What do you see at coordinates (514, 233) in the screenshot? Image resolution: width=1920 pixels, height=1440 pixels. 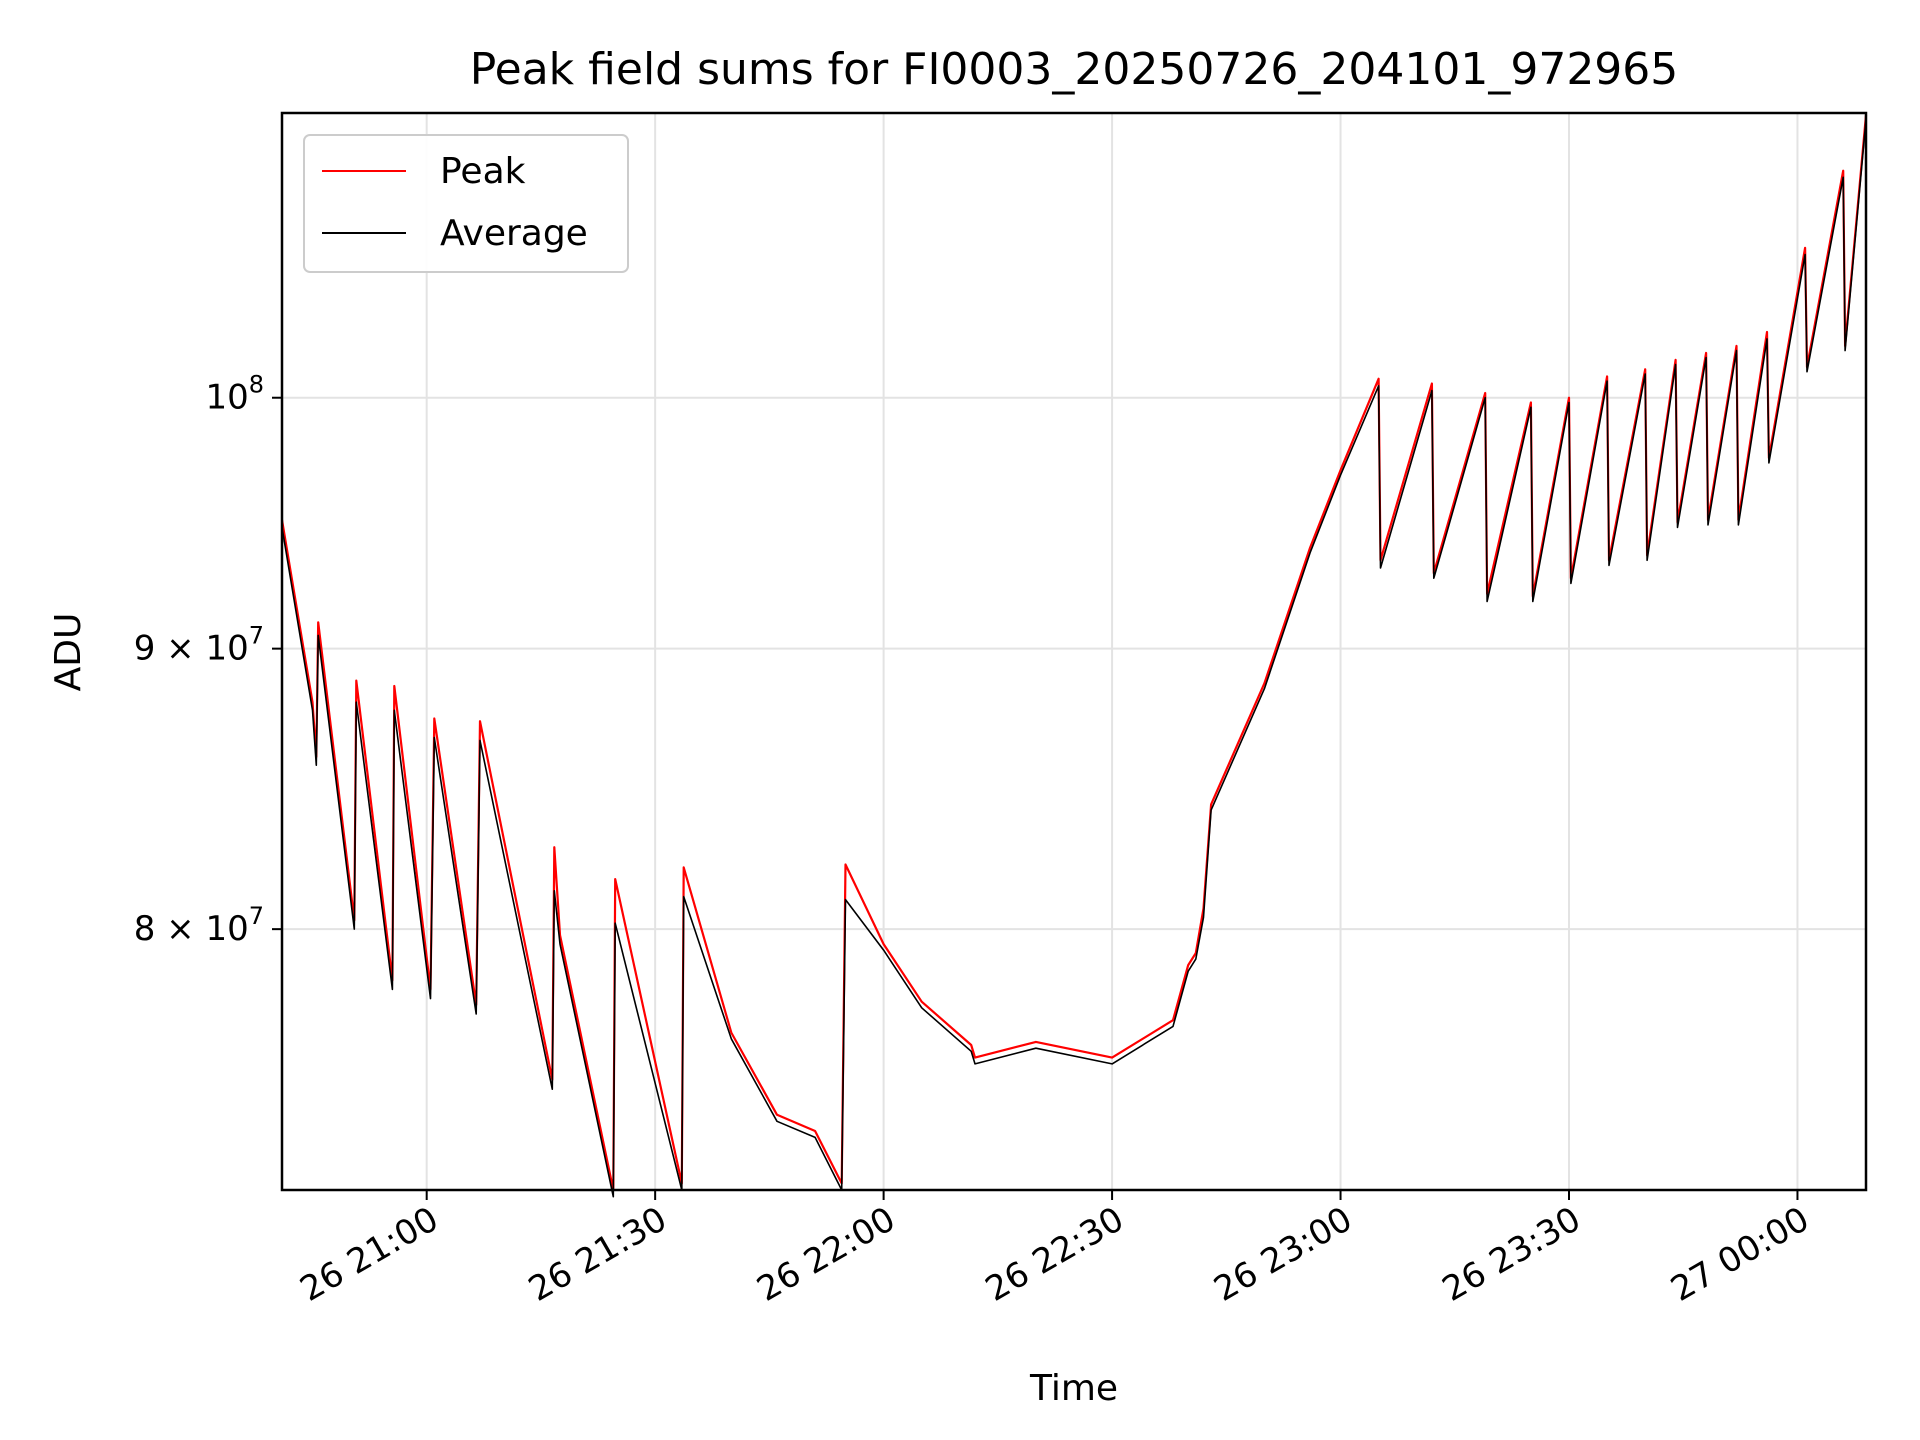 I see `legend-label: Average` at bounding box center [514, 233].